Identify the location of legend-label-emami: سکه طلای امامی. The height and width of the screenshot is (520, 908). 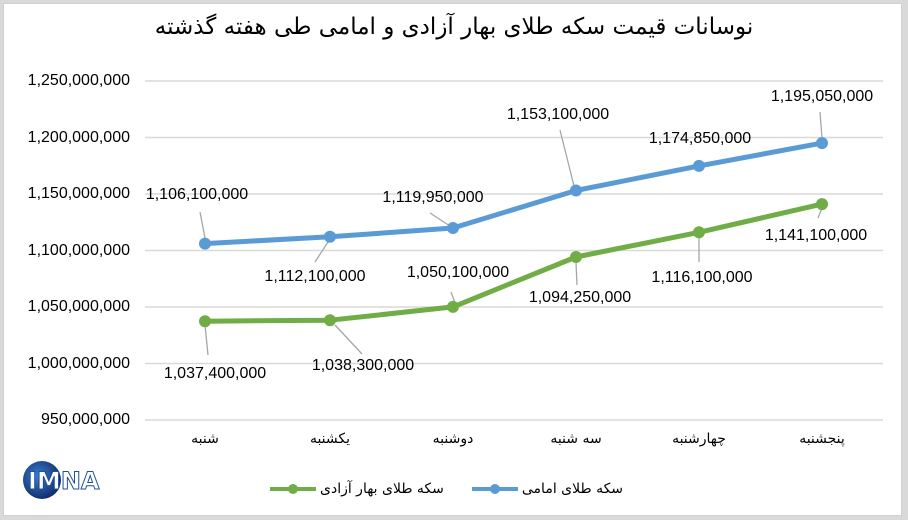
(572, 489).